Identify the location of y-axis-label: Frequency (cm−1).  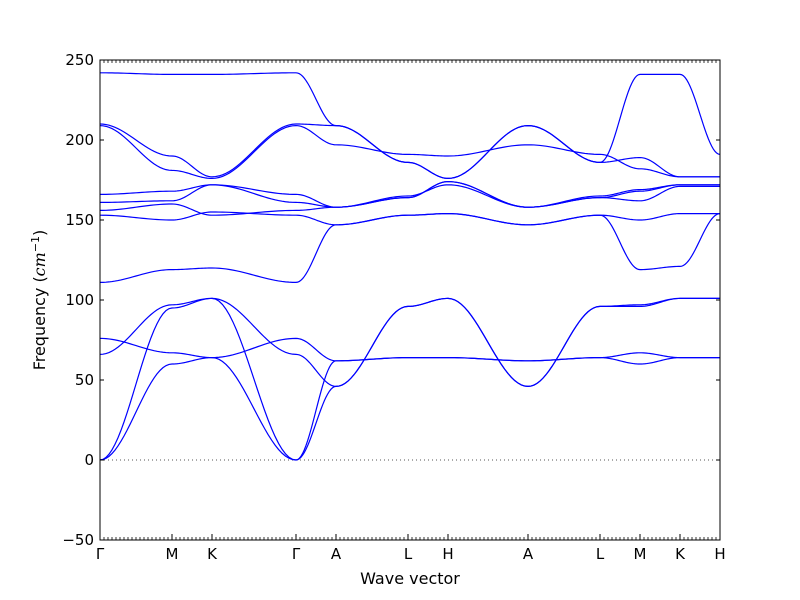
(39, 300).